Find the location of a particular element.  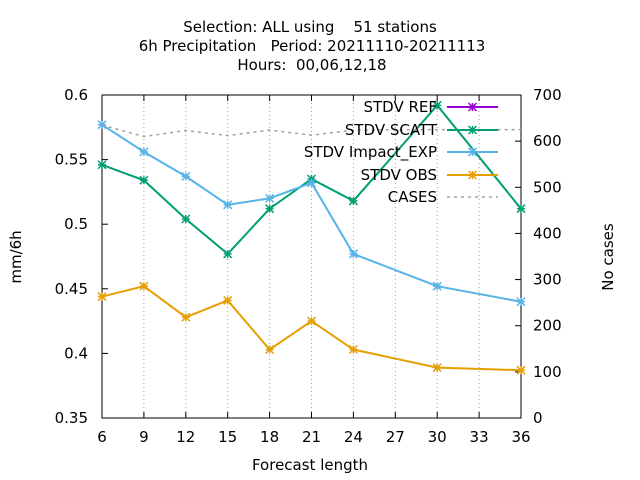

y-axis-label: mm/6h is located at coordinates (16, 256).